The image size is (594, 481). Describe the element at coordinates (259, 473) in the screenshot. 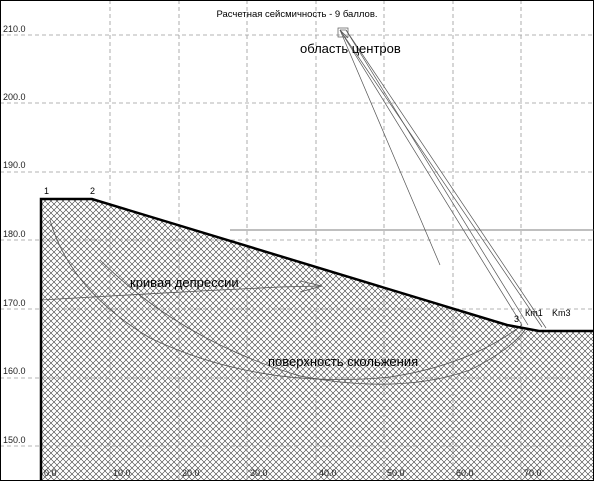

I see `x-tick-30: 30.0` at that location.